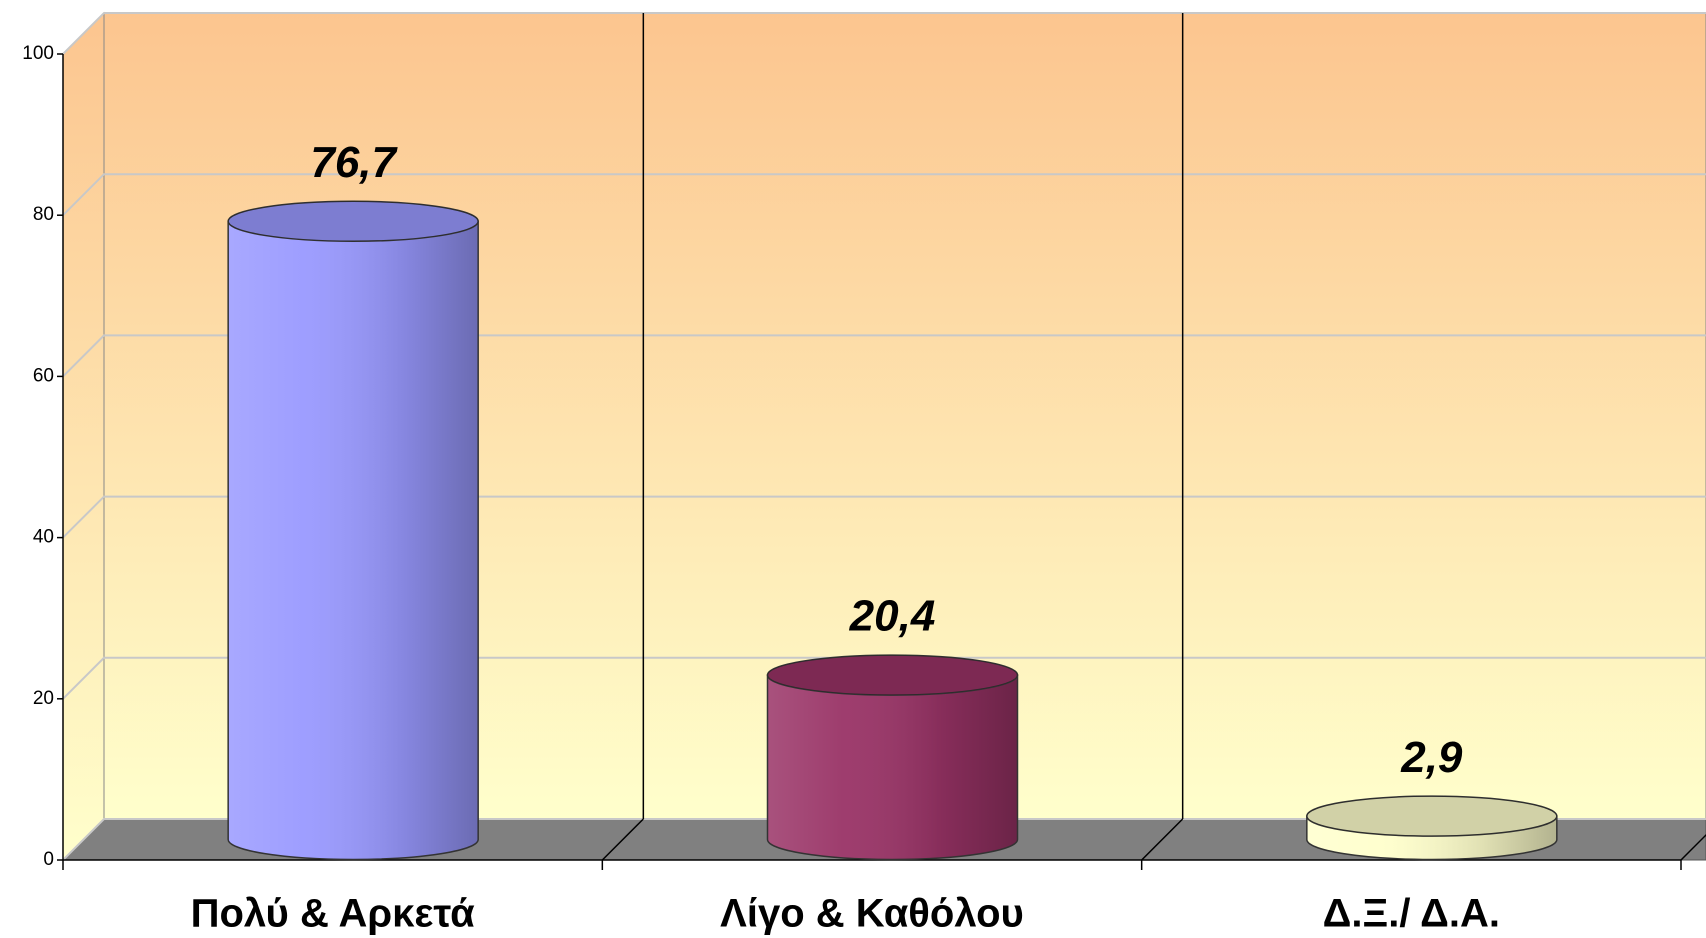  Describe the element at coordinates (43, 698) in the screenshot. I see `y-tick-label: 20` at that location.